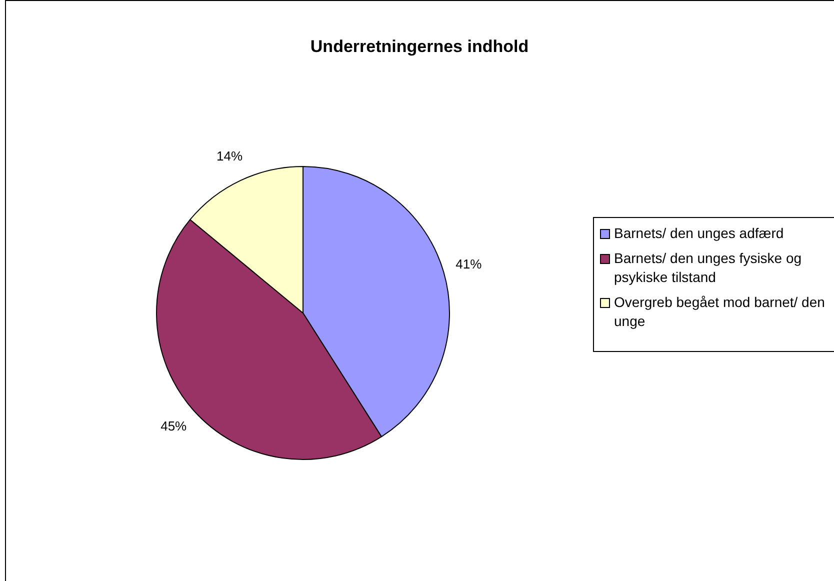  I want to click on legend-label: Barnets/ den unges fysiske og psykiske tilstand, so click(708, 268).